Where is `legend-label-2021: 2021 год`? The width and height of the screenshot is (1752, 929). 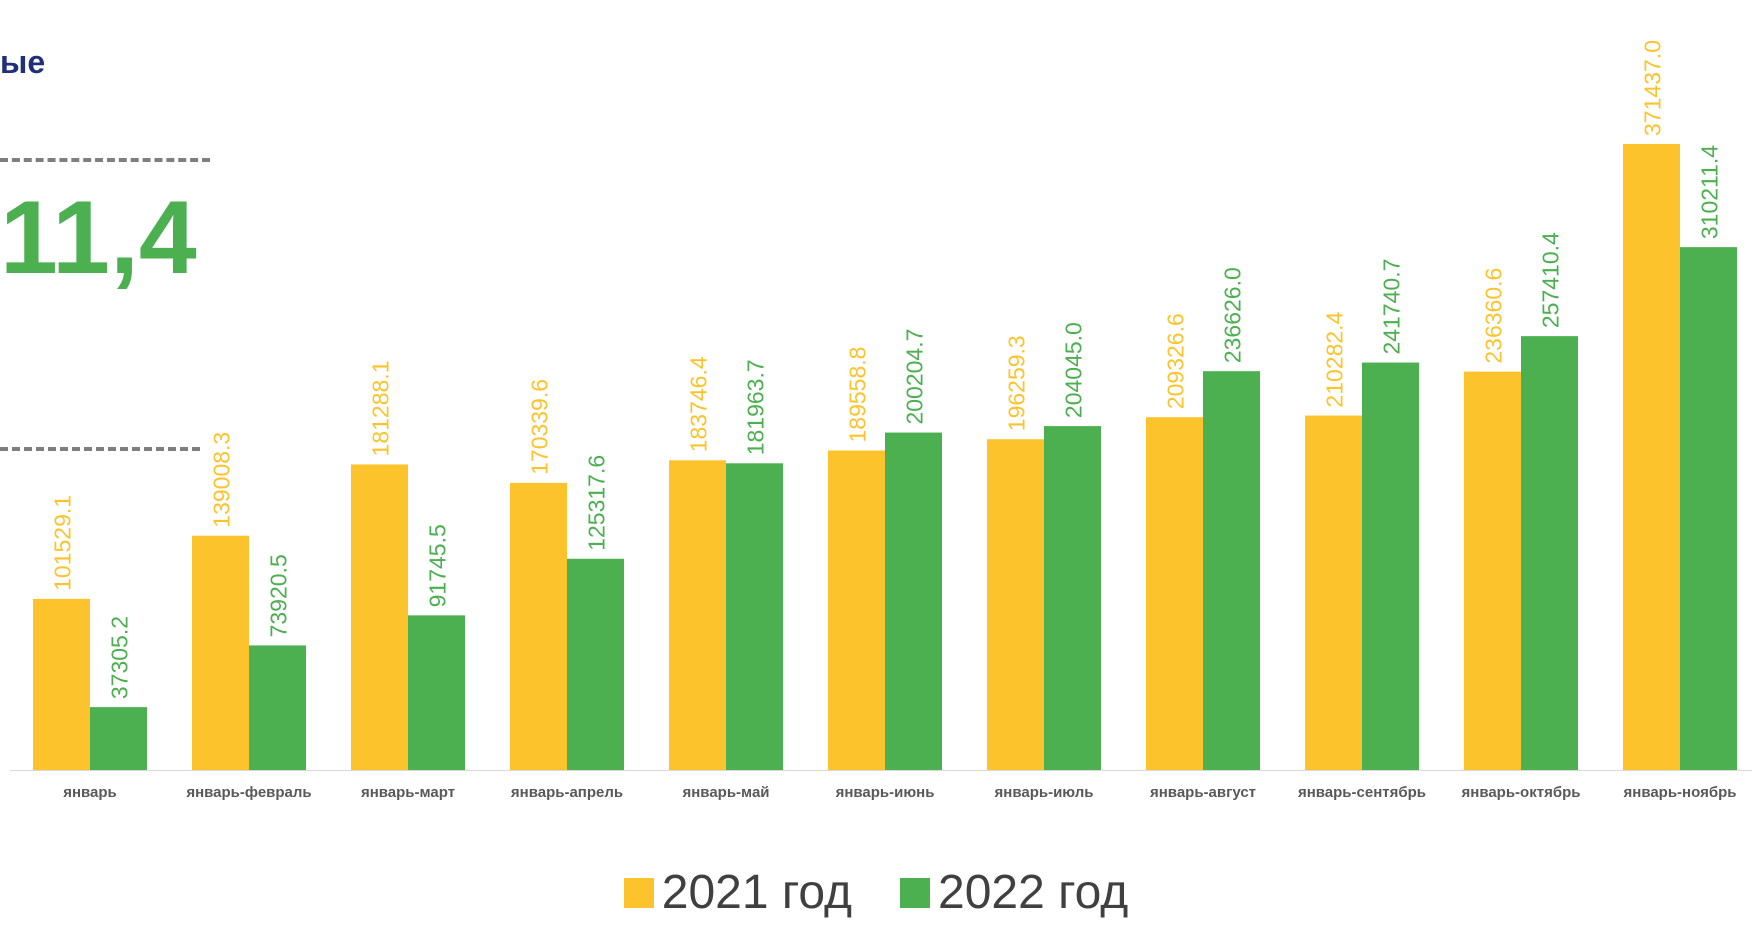
legend-label-2021: 2021 год is located at coordinates (756, 892).